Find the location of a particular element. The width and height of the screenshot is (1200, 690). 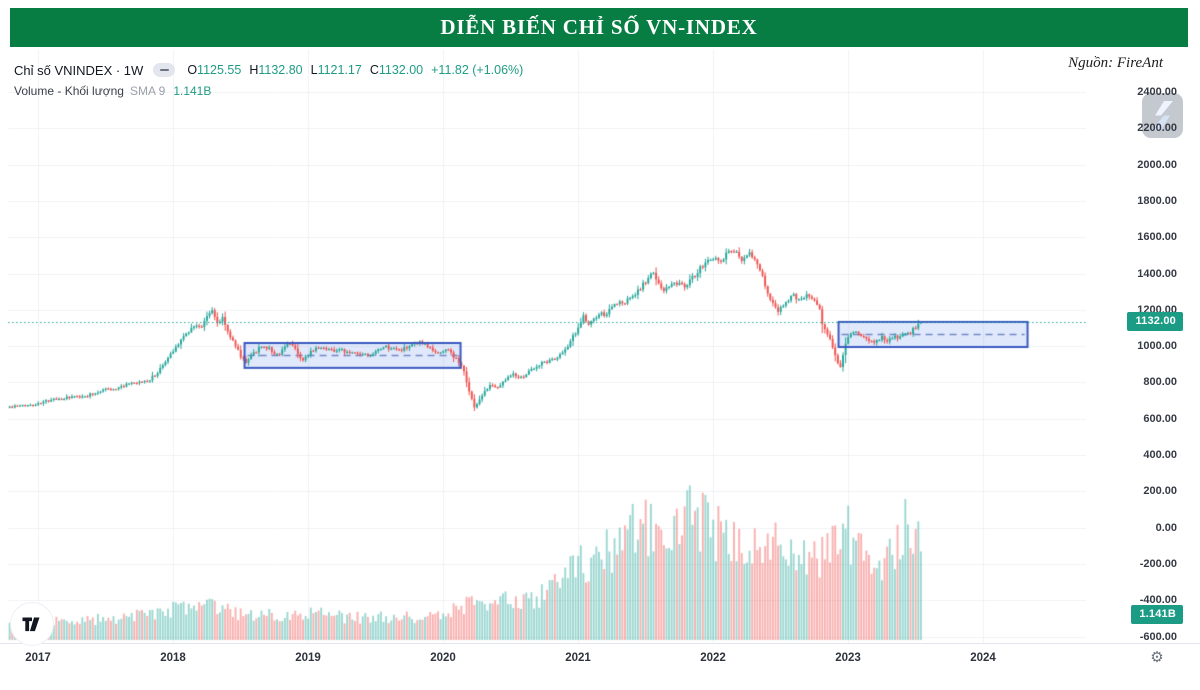

tradingview-logo is located at coordinates (32, 624).